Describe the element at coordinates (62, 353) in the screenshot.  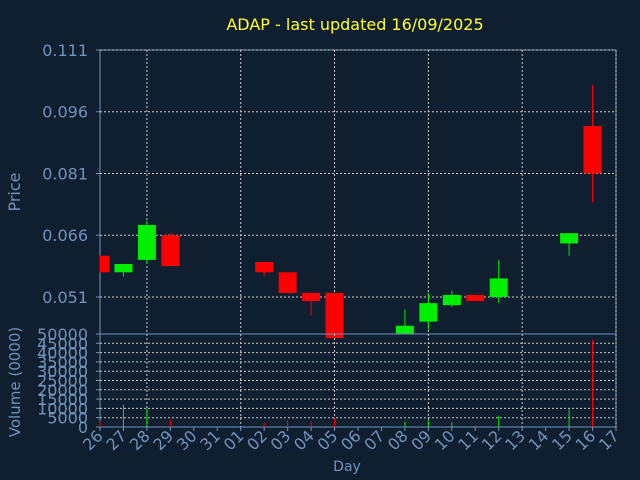
I see `volume-tick-label: 40000` at that location.